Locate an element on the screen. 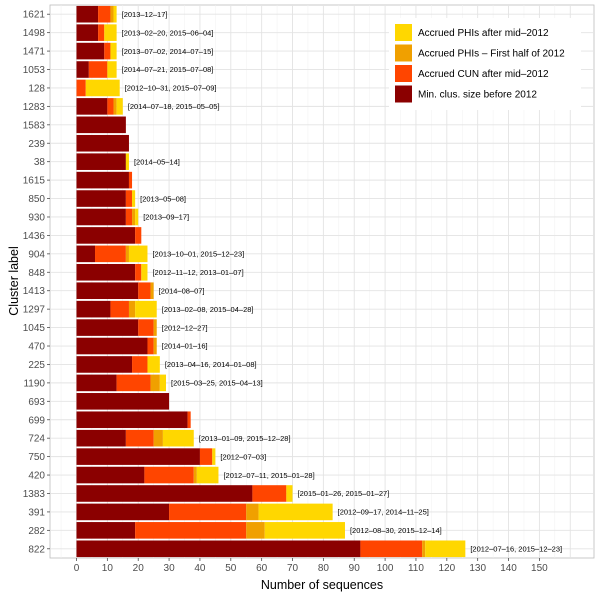  bar-annotation-1190: [2015–03–25, 2015–04–13] is located at coordinates (217, 383).